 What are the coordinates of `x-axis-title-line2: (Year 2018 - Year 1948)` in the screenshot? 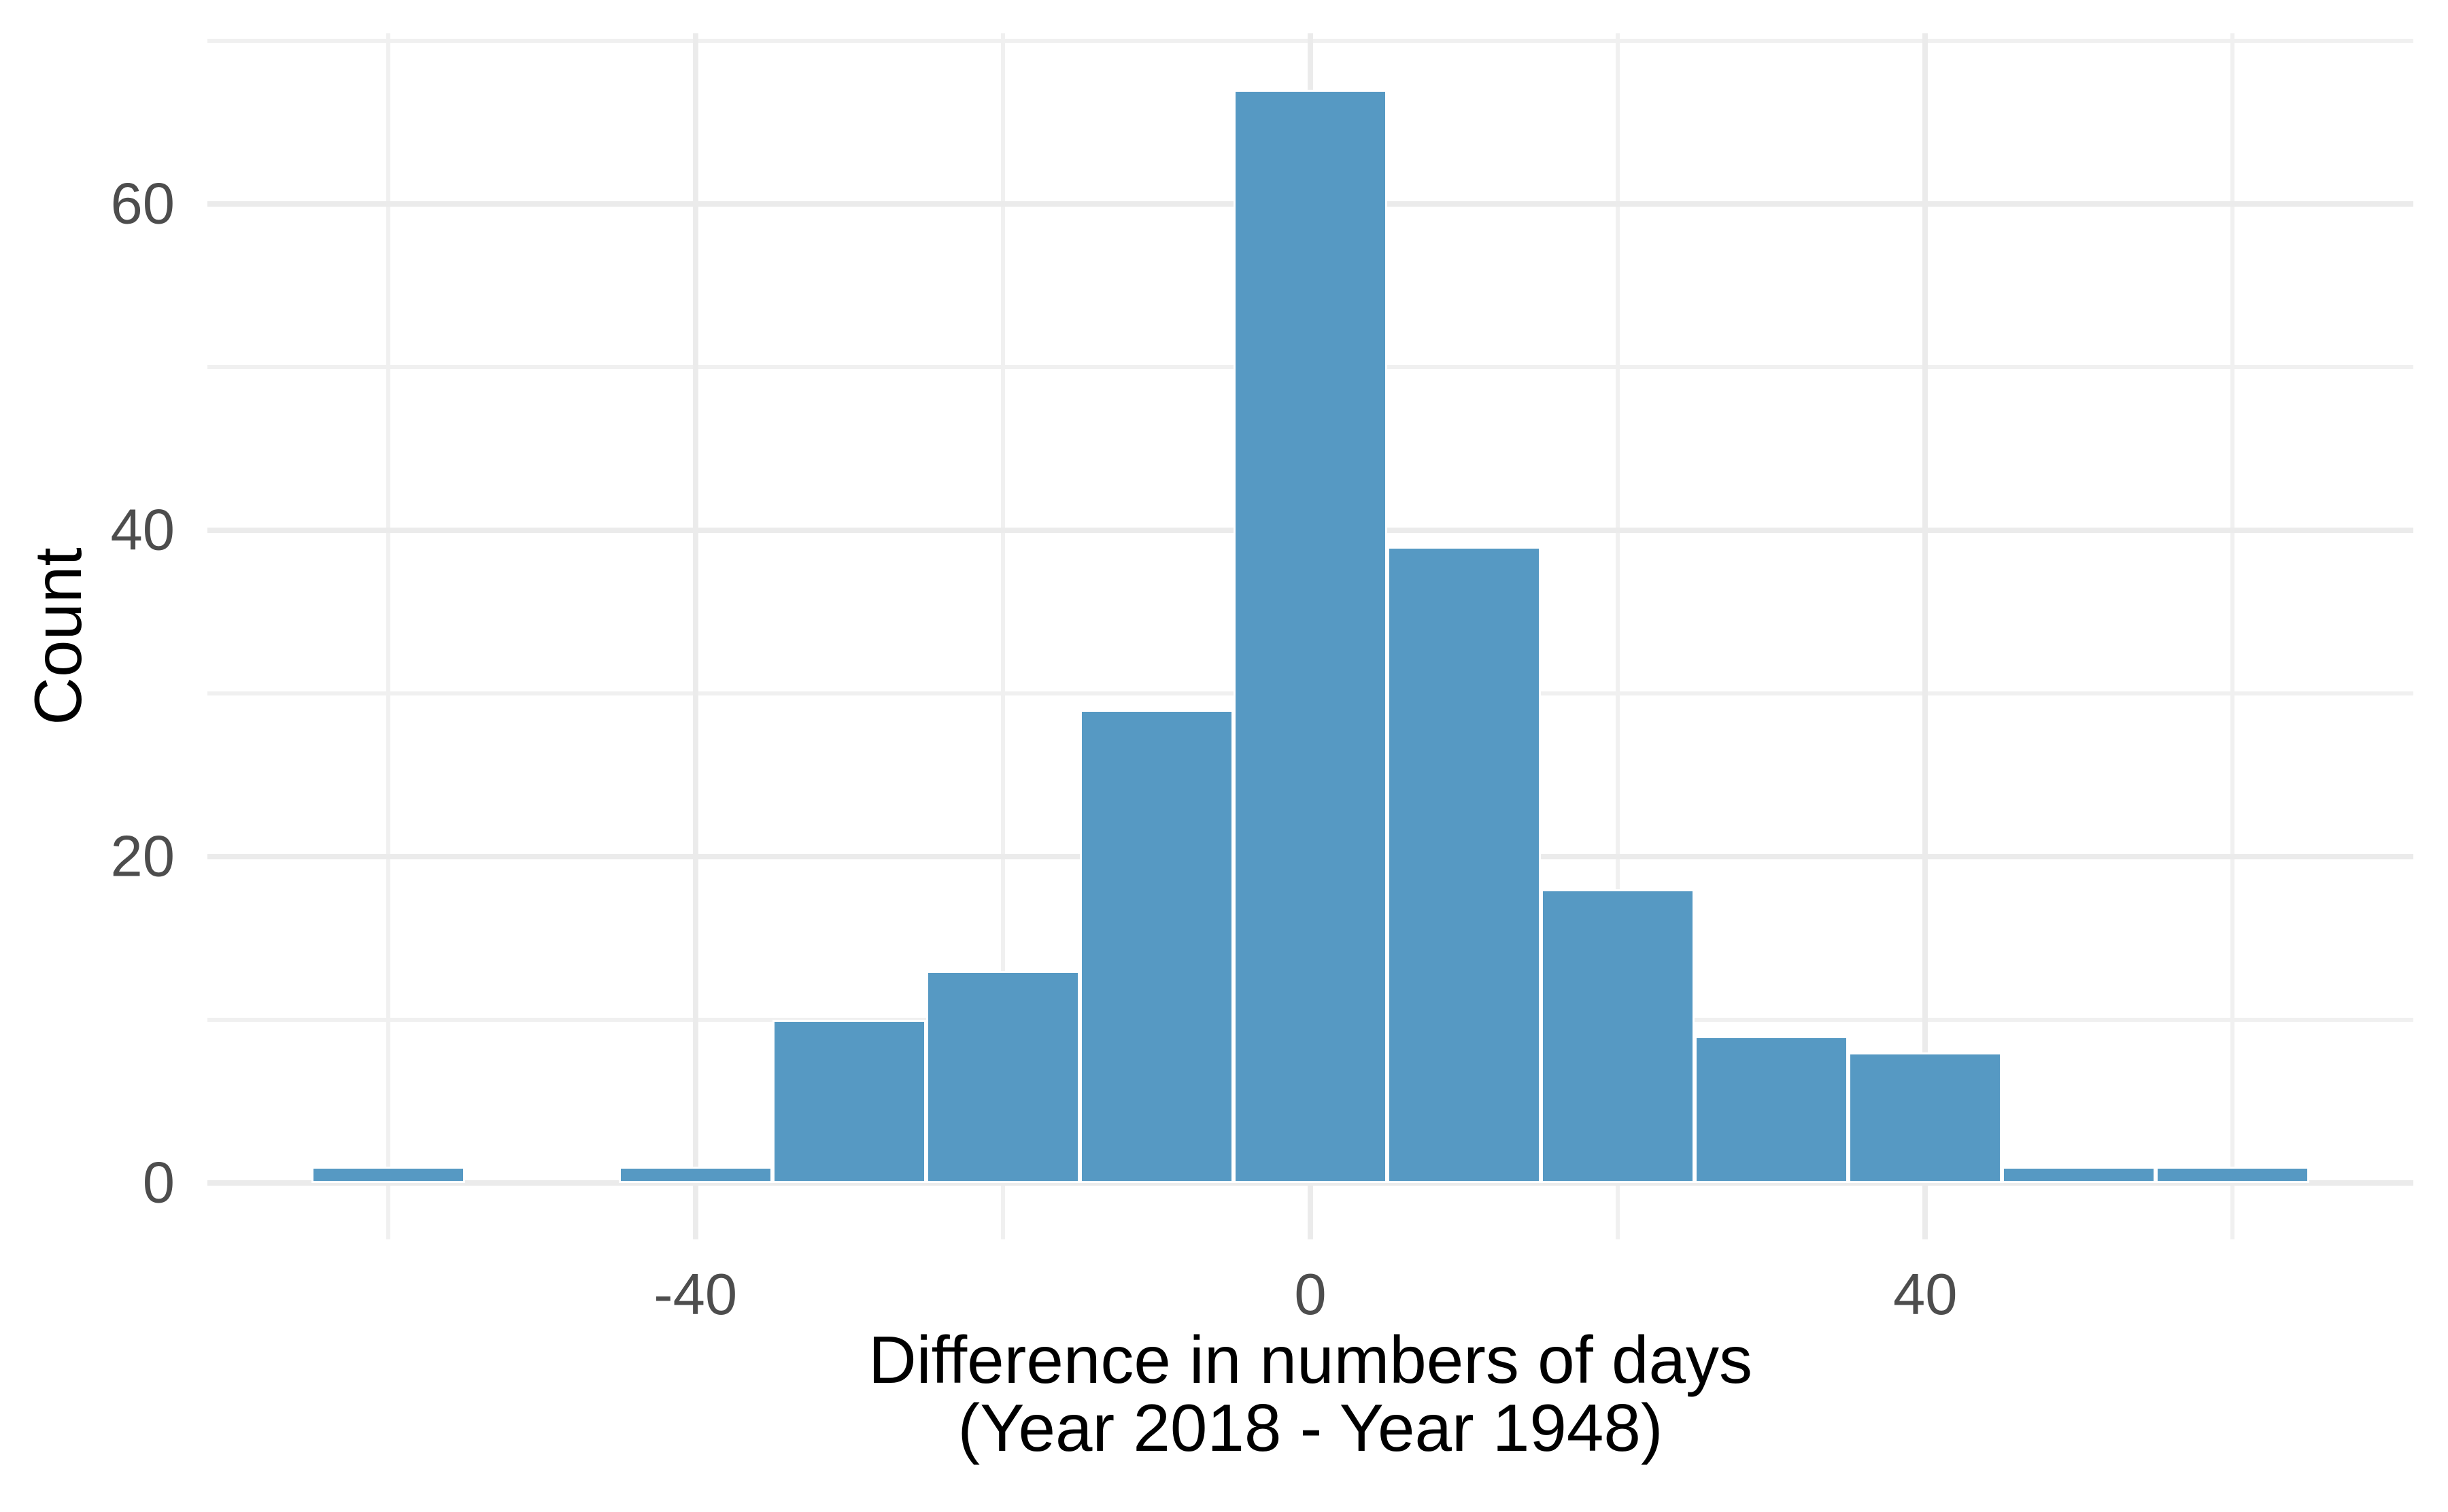 It's located at (1310, 1427).